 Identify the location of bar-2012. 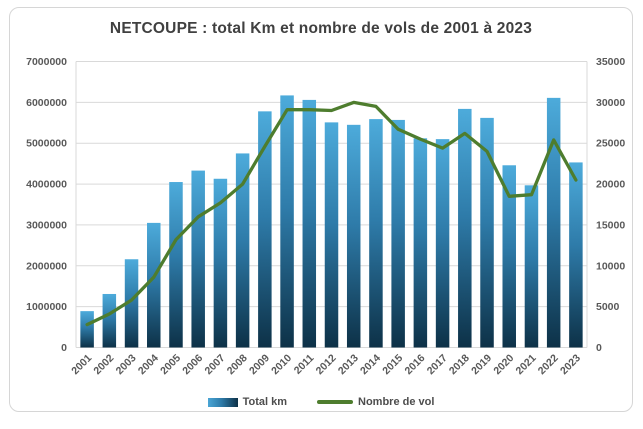
(331, 235).